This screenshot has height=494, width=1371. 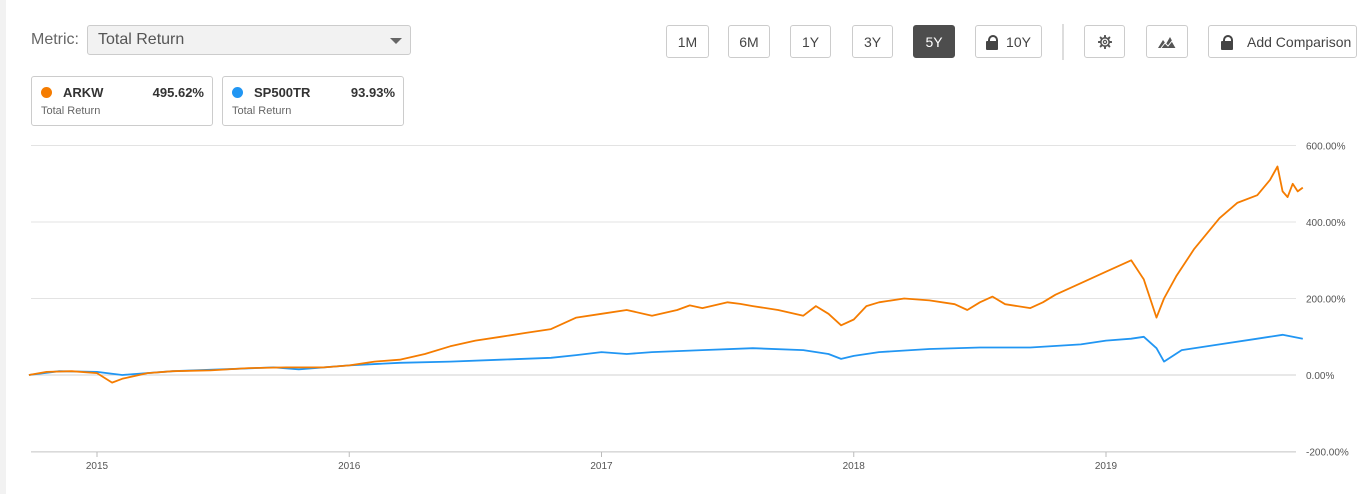 I want to click on range-button-6m: 6M, so click(x=749, y=41).